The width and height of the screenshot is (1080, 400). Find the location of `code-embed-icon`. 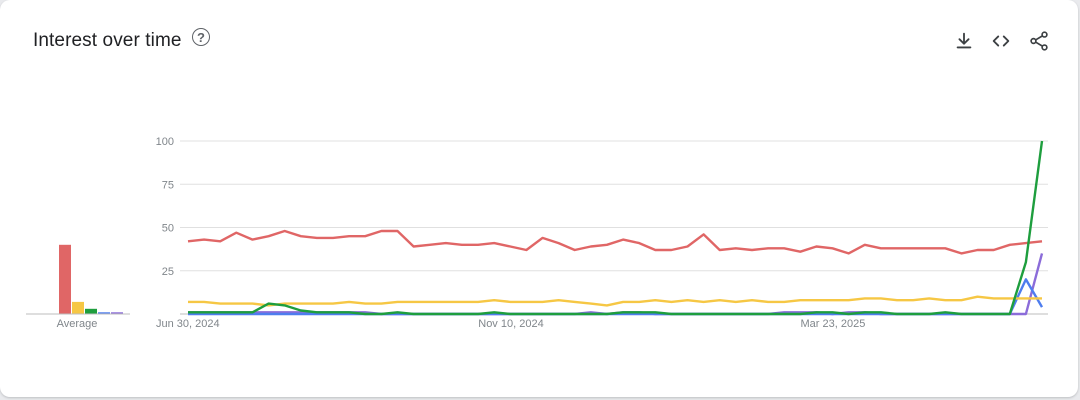

code-embed-icon is located at coordinates (1001, 41).